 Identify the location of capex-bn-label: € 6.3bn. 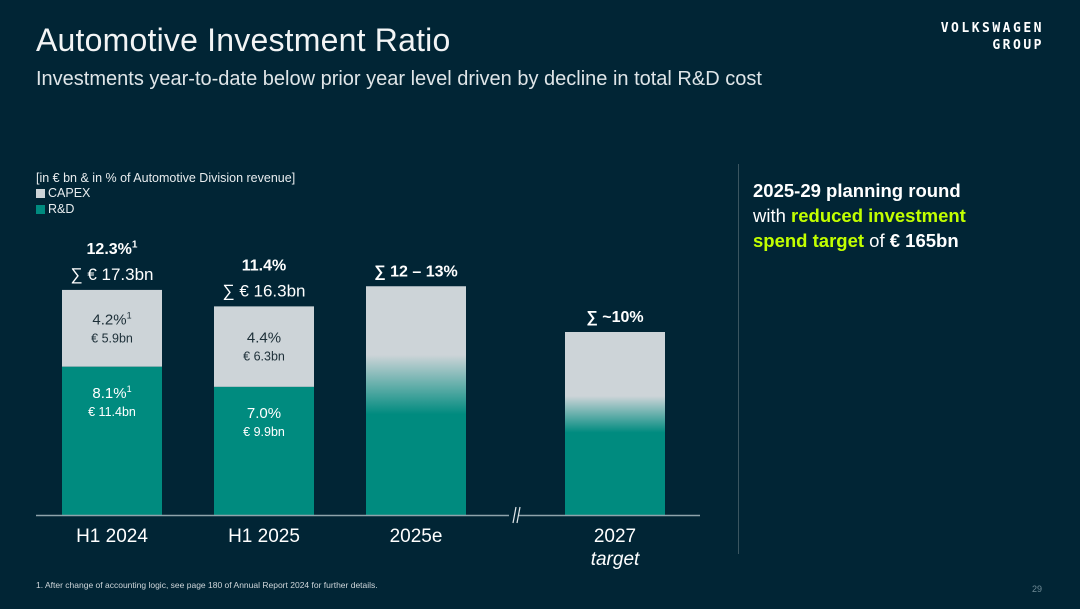
(264, 357).